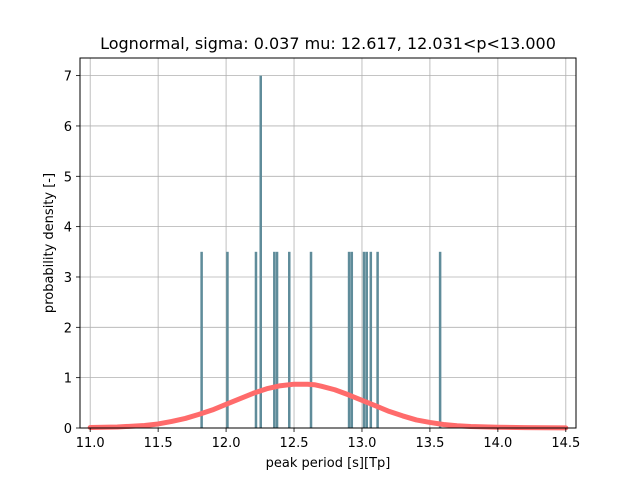 The width and height of the screenshot is (640, 480). I want to click on y-axis-label: probability density [-], so click(49, 243).